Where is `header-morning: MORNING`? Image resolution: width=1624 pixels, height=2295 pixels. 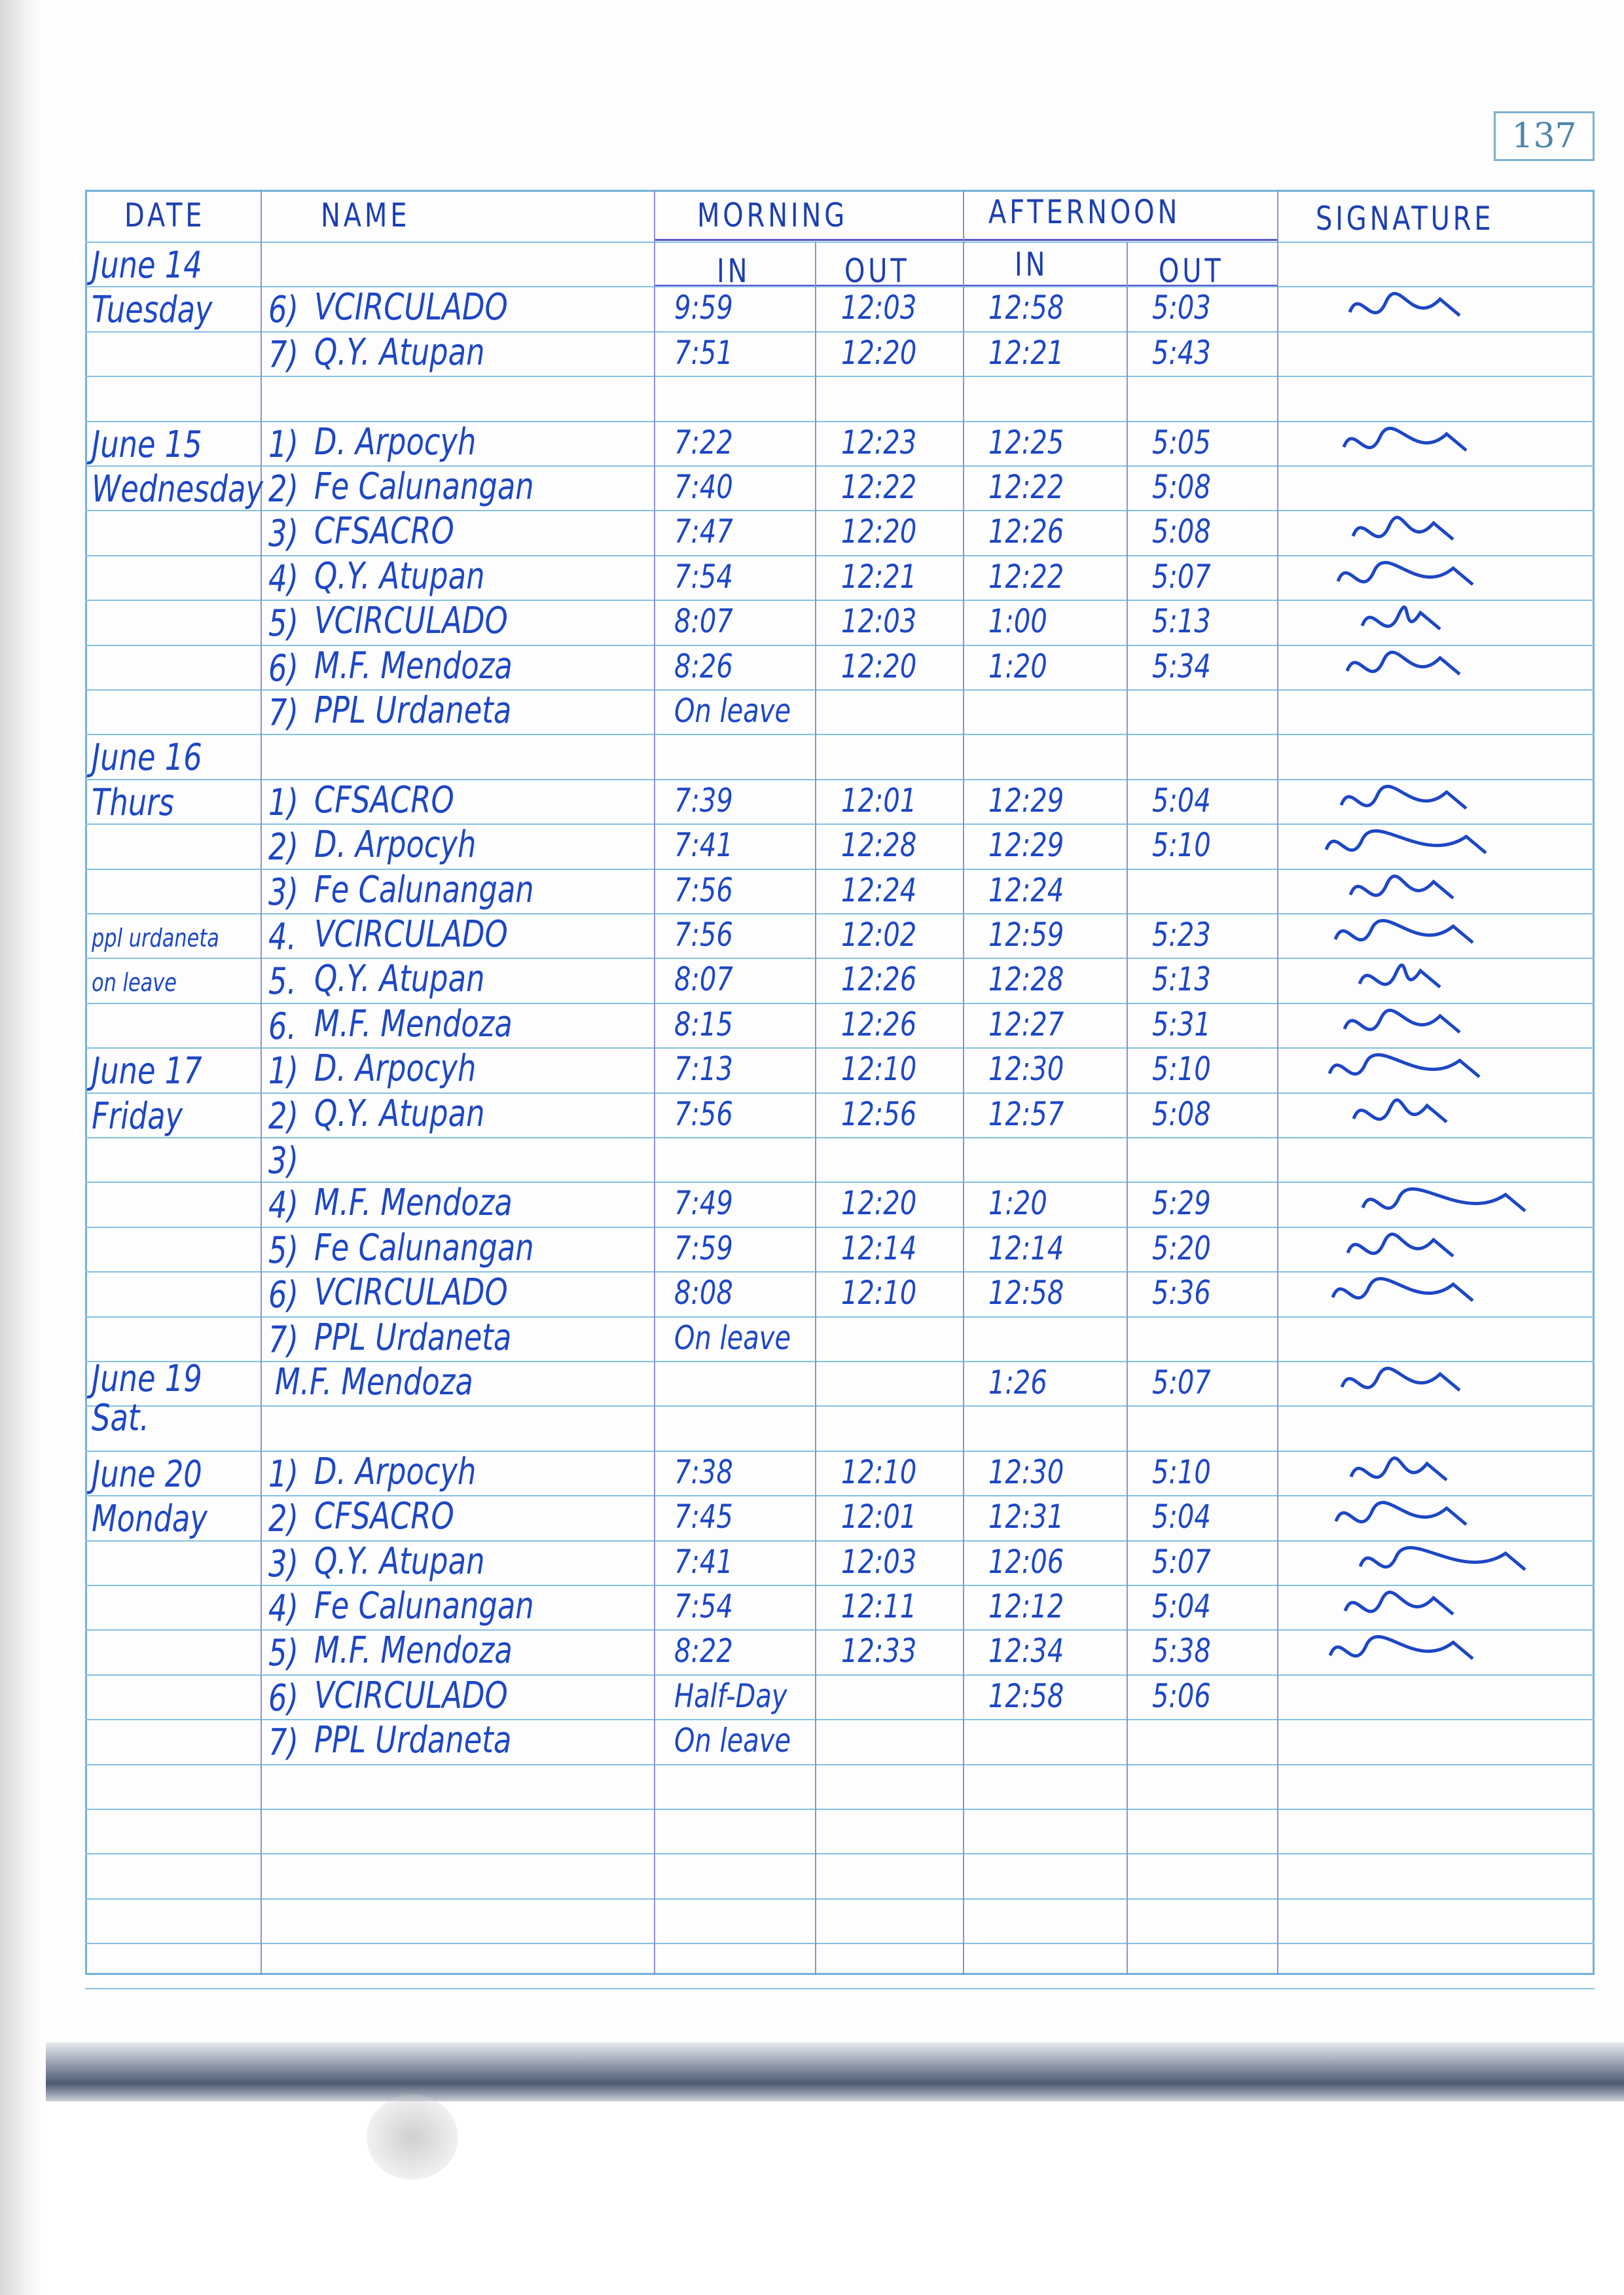 header-morning: MORNING is located at coordinates (772, 215).